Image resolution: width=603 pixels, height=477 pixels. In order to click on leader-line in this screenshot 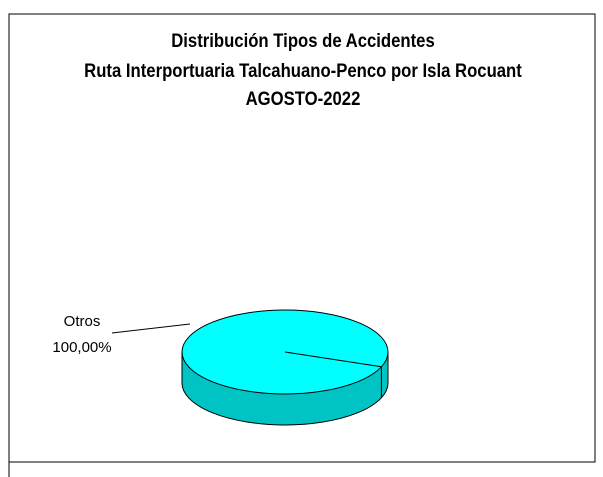, I will do `click(151, 328)`.